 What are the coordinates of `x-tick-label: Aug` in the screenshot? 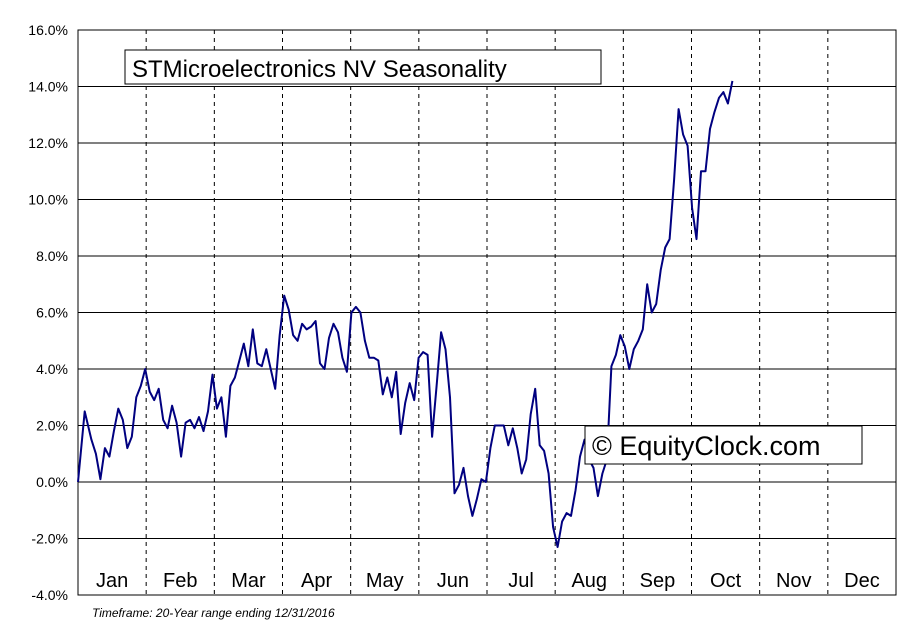 It's located at (589, 581).